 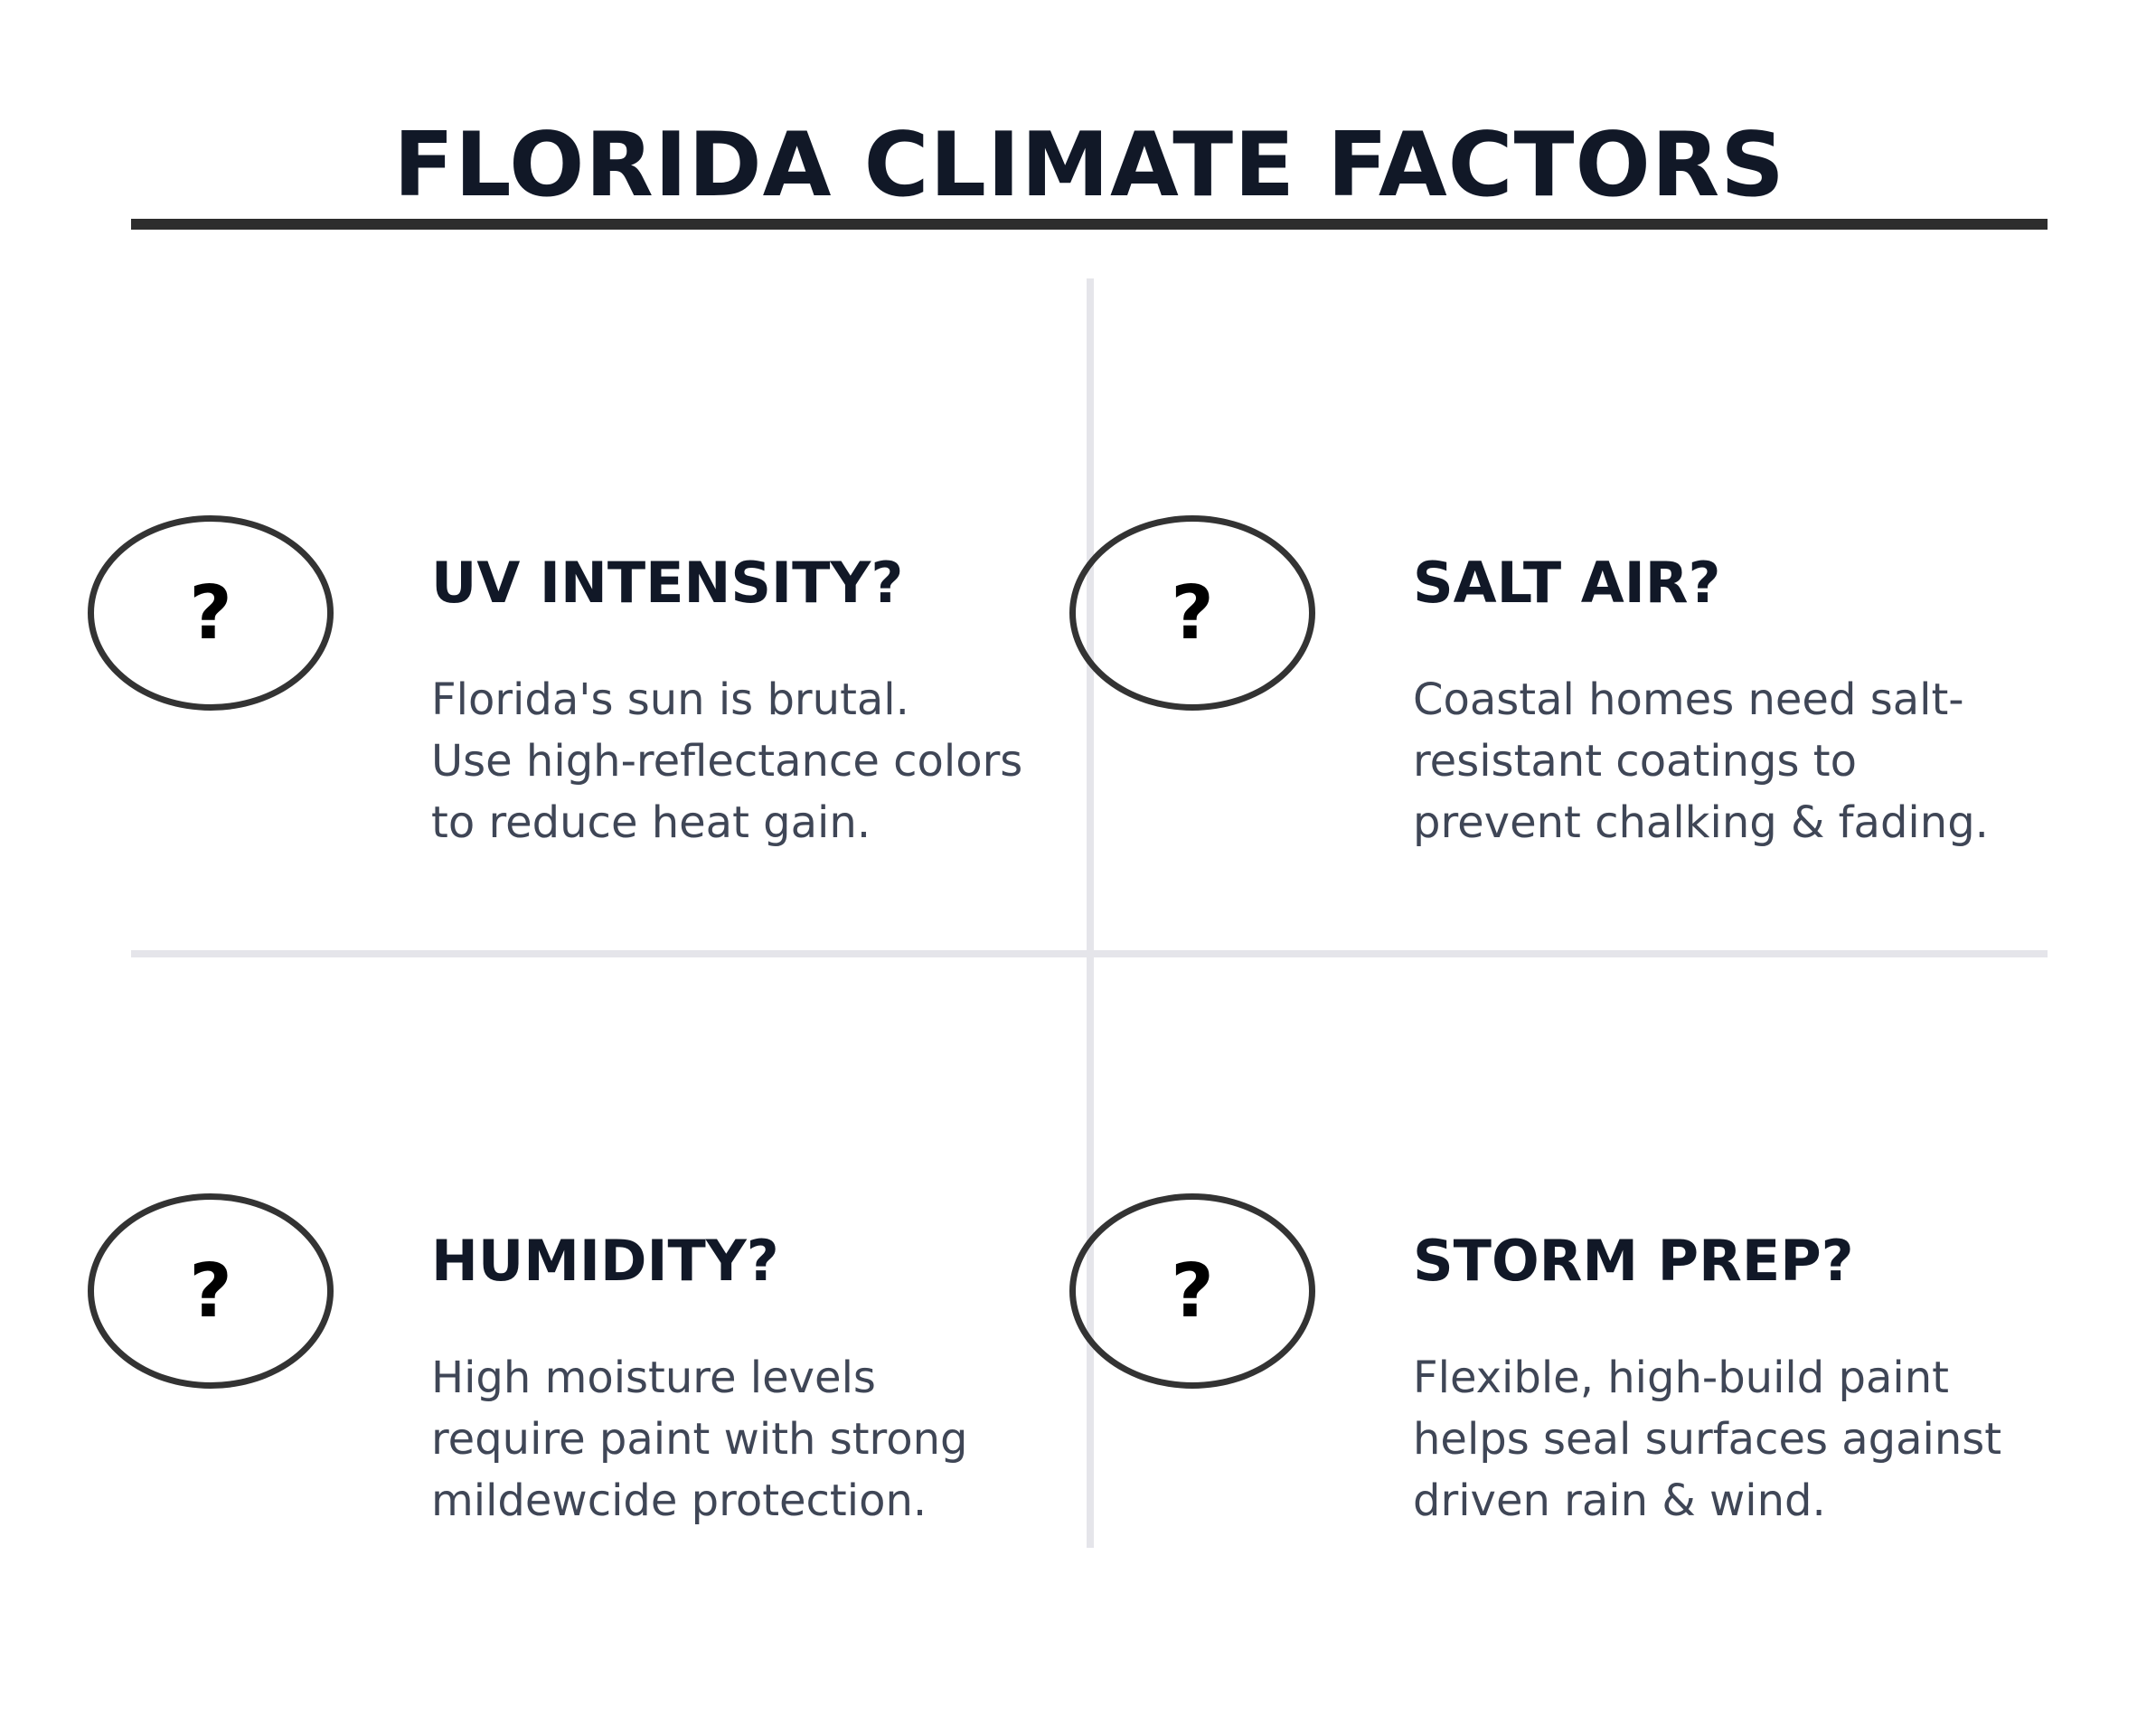 What do you see at coordinates (653, 1378) in the screenshot?
I see `description-line: High moisture levels` at bounding box center [653, 1378].